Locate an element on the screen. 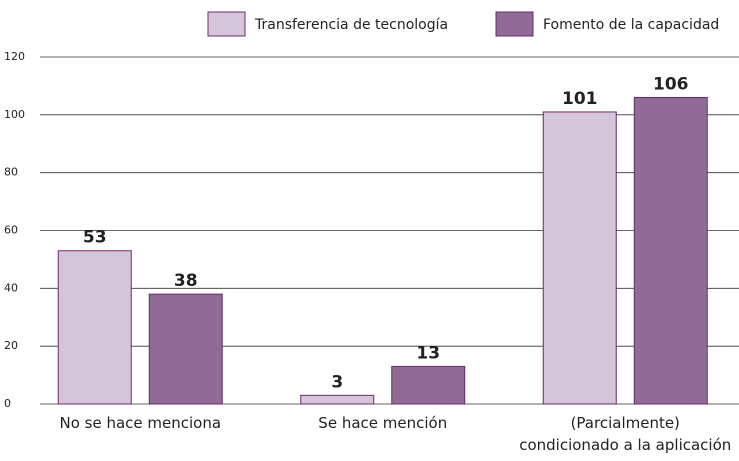 Image resolution: width=739 pixels, height=461 pixels. legend-label: Transferencia de tecnología is located at coordinates (351, 25).